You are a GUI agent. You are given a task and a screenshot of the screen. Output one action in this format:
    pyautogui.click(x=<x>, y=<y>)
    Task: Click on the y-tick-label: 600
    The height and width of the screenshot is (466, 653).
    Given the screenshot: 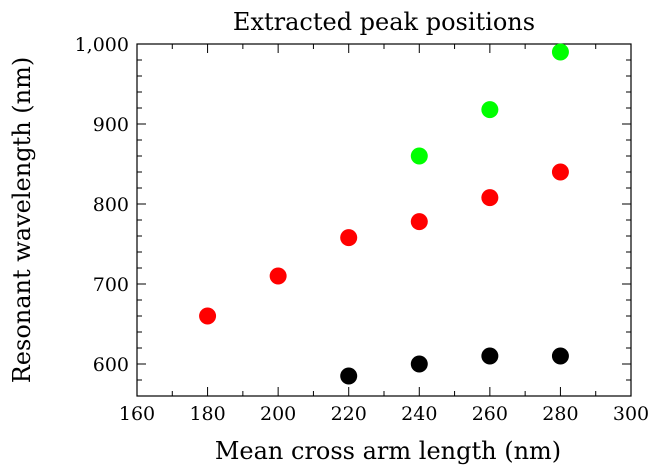 What is the action you would take?
    pyautogui.click(x=111, y=365)
    